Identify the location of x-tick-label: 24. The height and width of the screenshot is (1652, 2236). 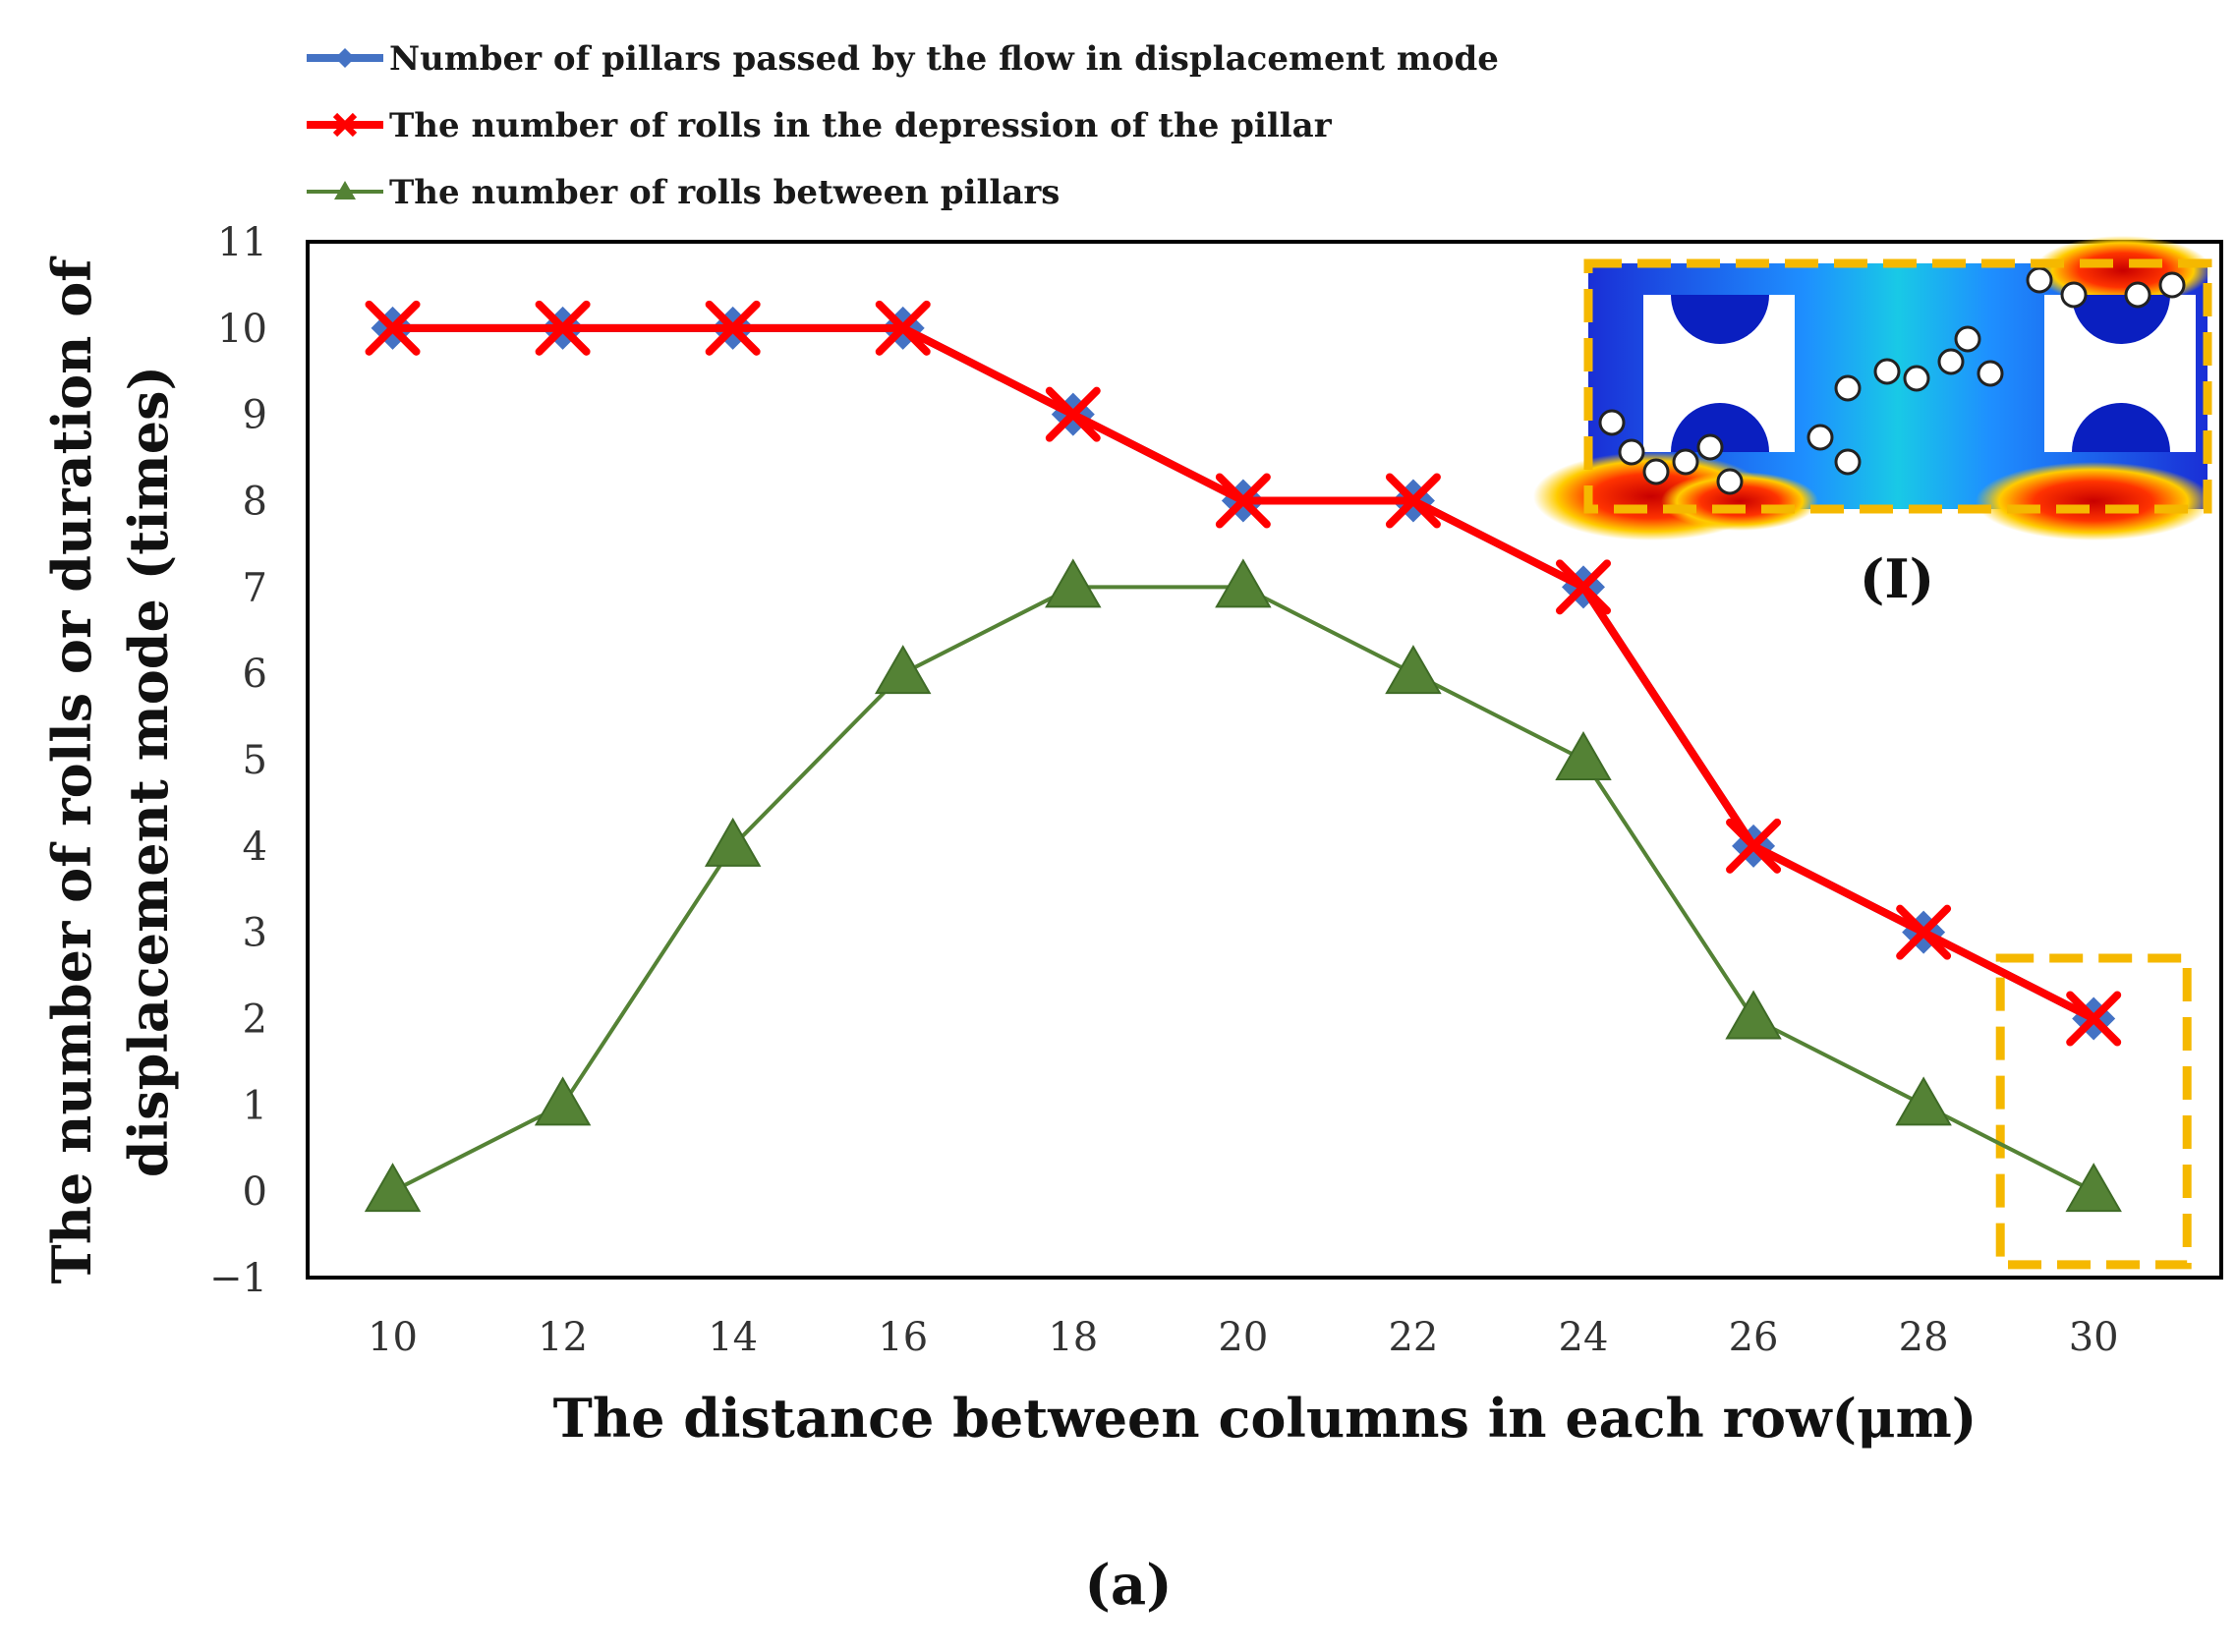
(1584, 1337).